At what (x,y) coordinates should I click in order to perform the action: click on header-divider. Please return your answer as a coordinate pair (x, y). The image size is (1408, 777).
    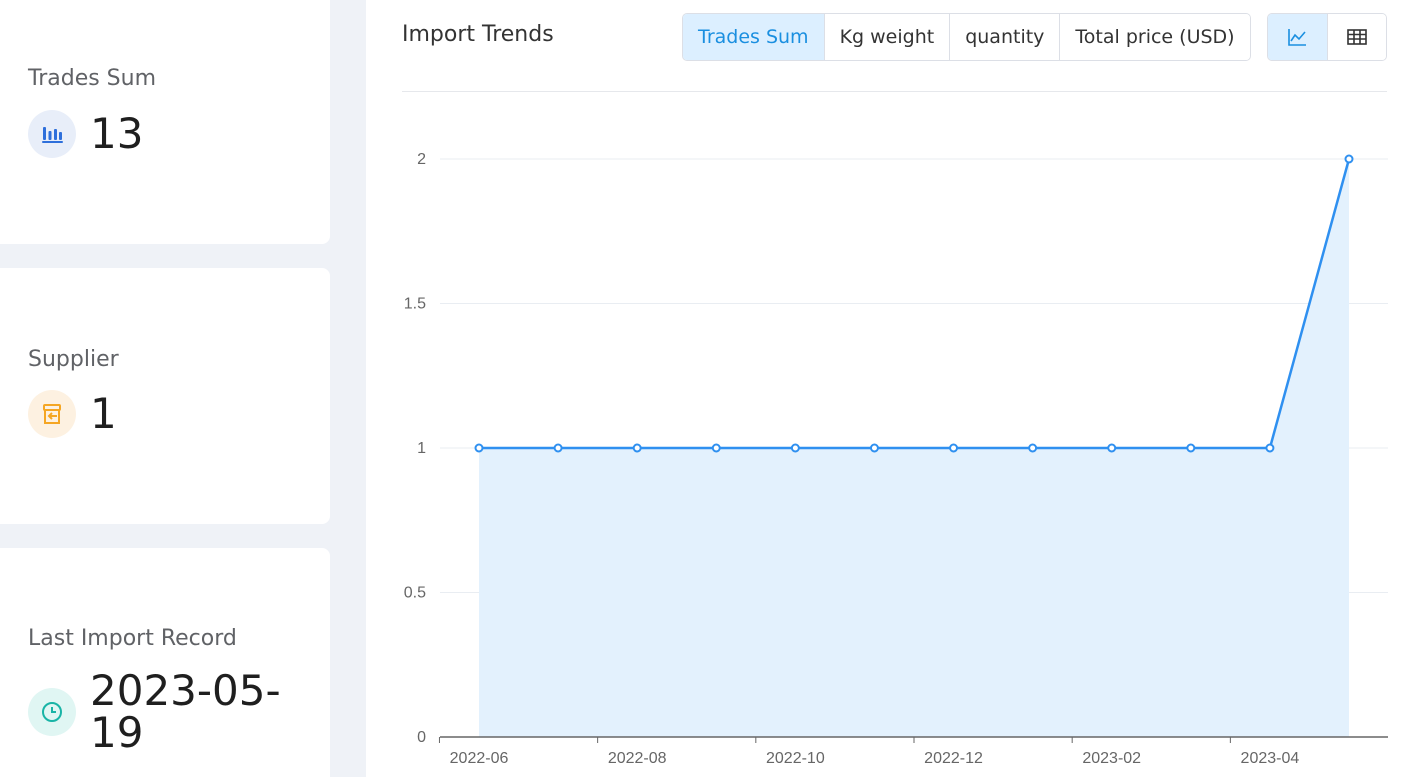
    Looking at the image, I should click on (894, 91).